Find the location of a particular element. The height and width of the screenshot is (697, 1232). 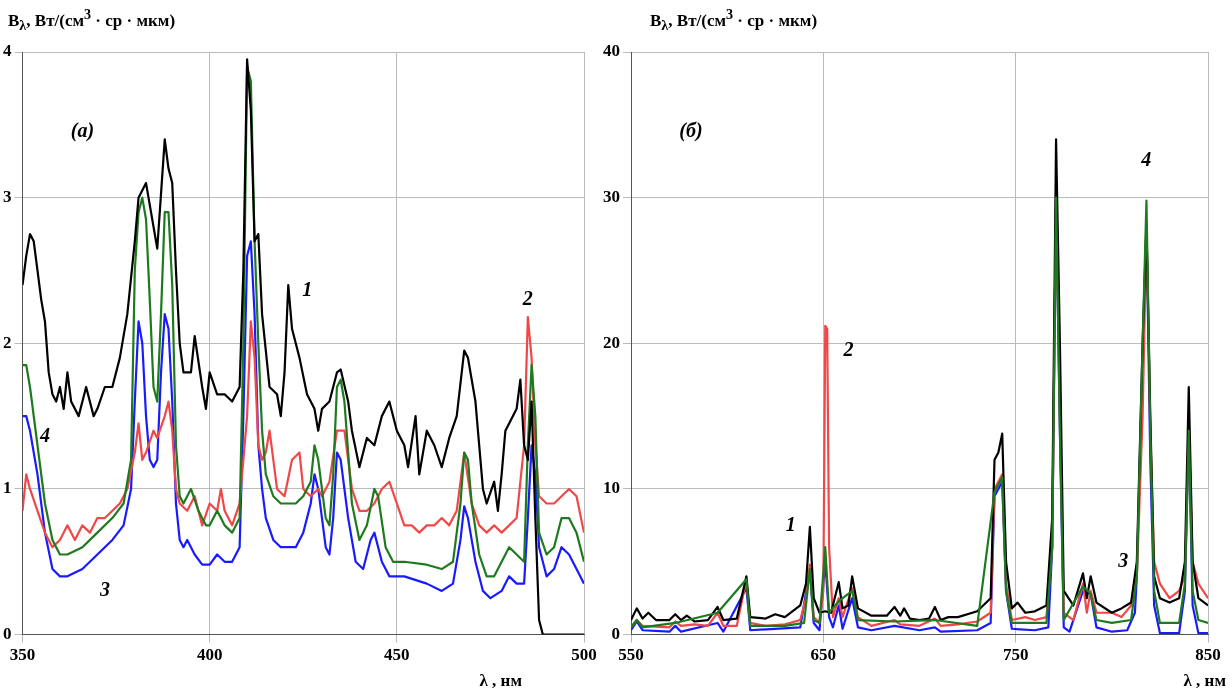

y-tick-label: 4 is located at coordinates (7, 51).